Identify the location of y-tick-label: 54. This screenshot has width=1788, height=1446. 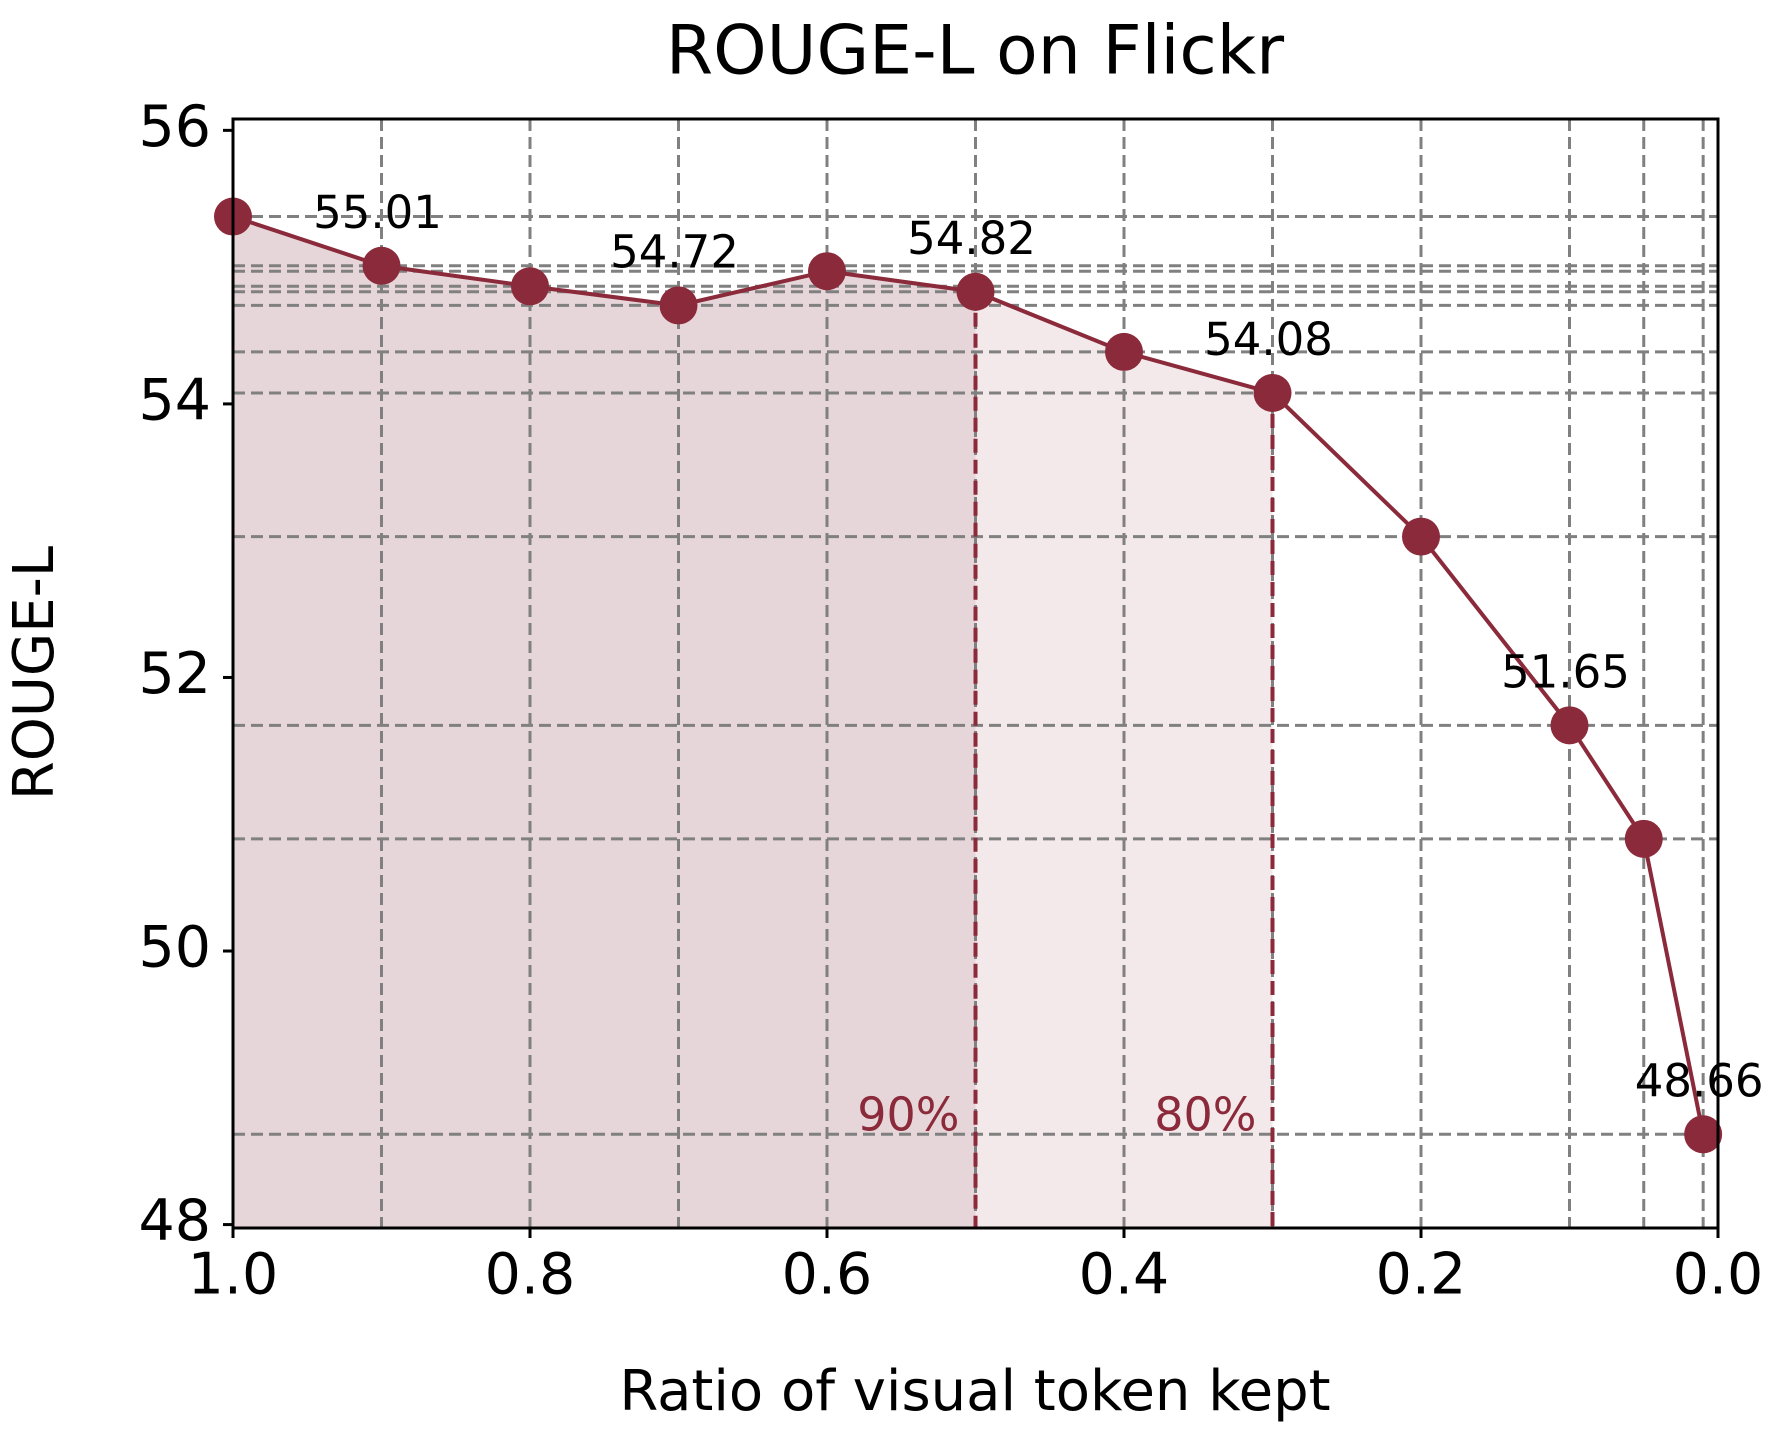
(174, 401).